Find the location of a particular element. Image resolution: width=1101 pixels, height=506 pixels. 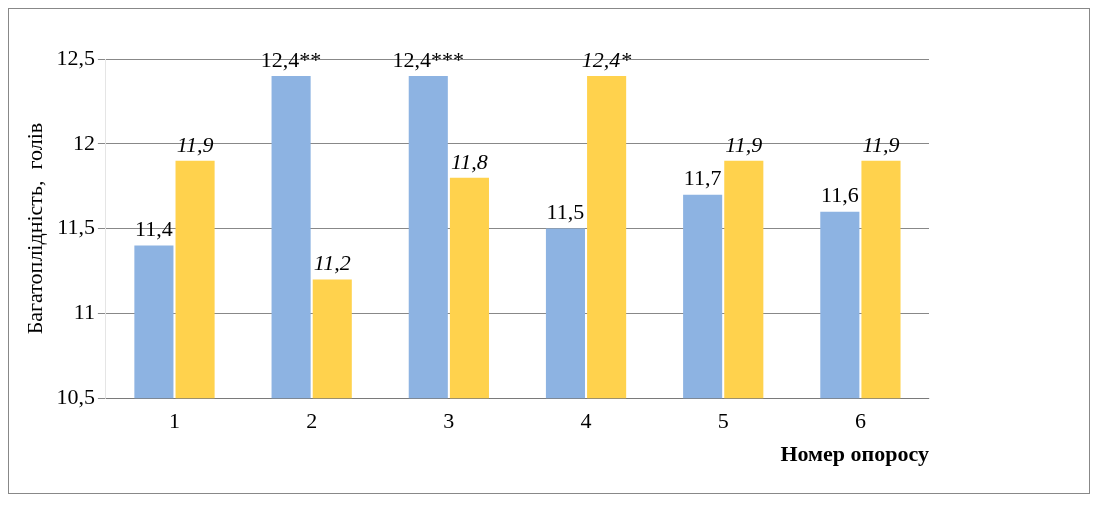

data-label: 11,5 is located at coordinates (565, 212).